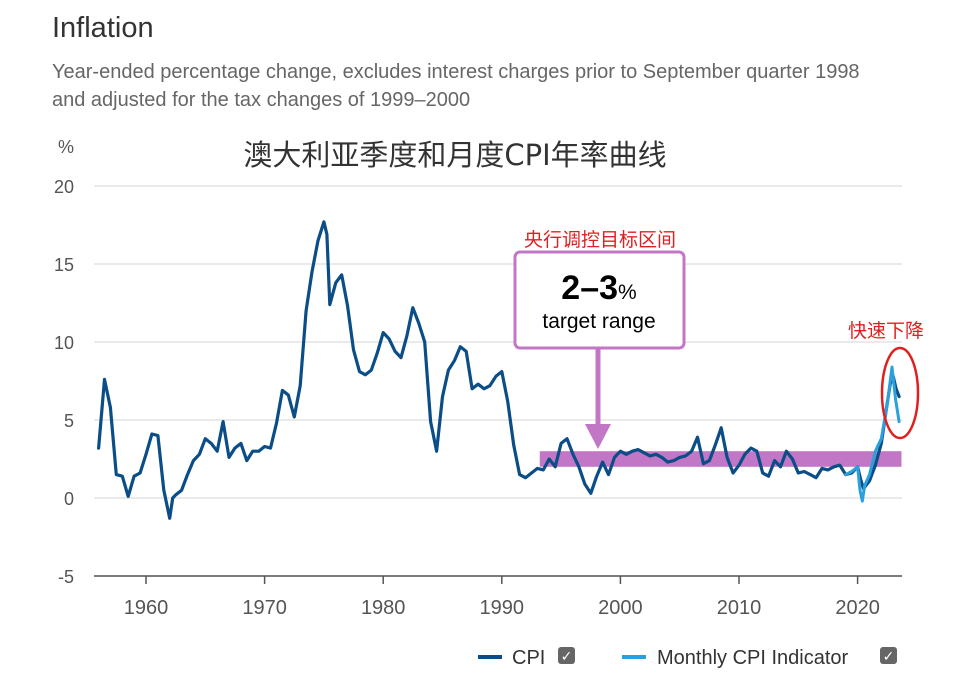 The image size is (956, 680). Describe the element at coordinates (66, 147) in the screenshot. I see `y-axis-unit: %` at that location.